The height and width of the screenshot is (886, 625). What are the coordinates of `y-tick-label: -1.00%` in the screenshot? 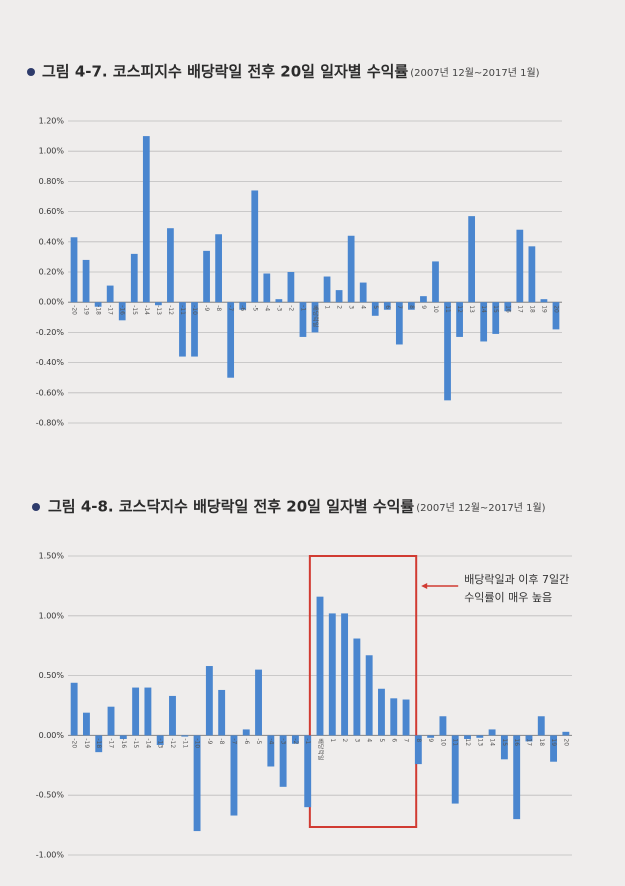 It's located at (50, 855).